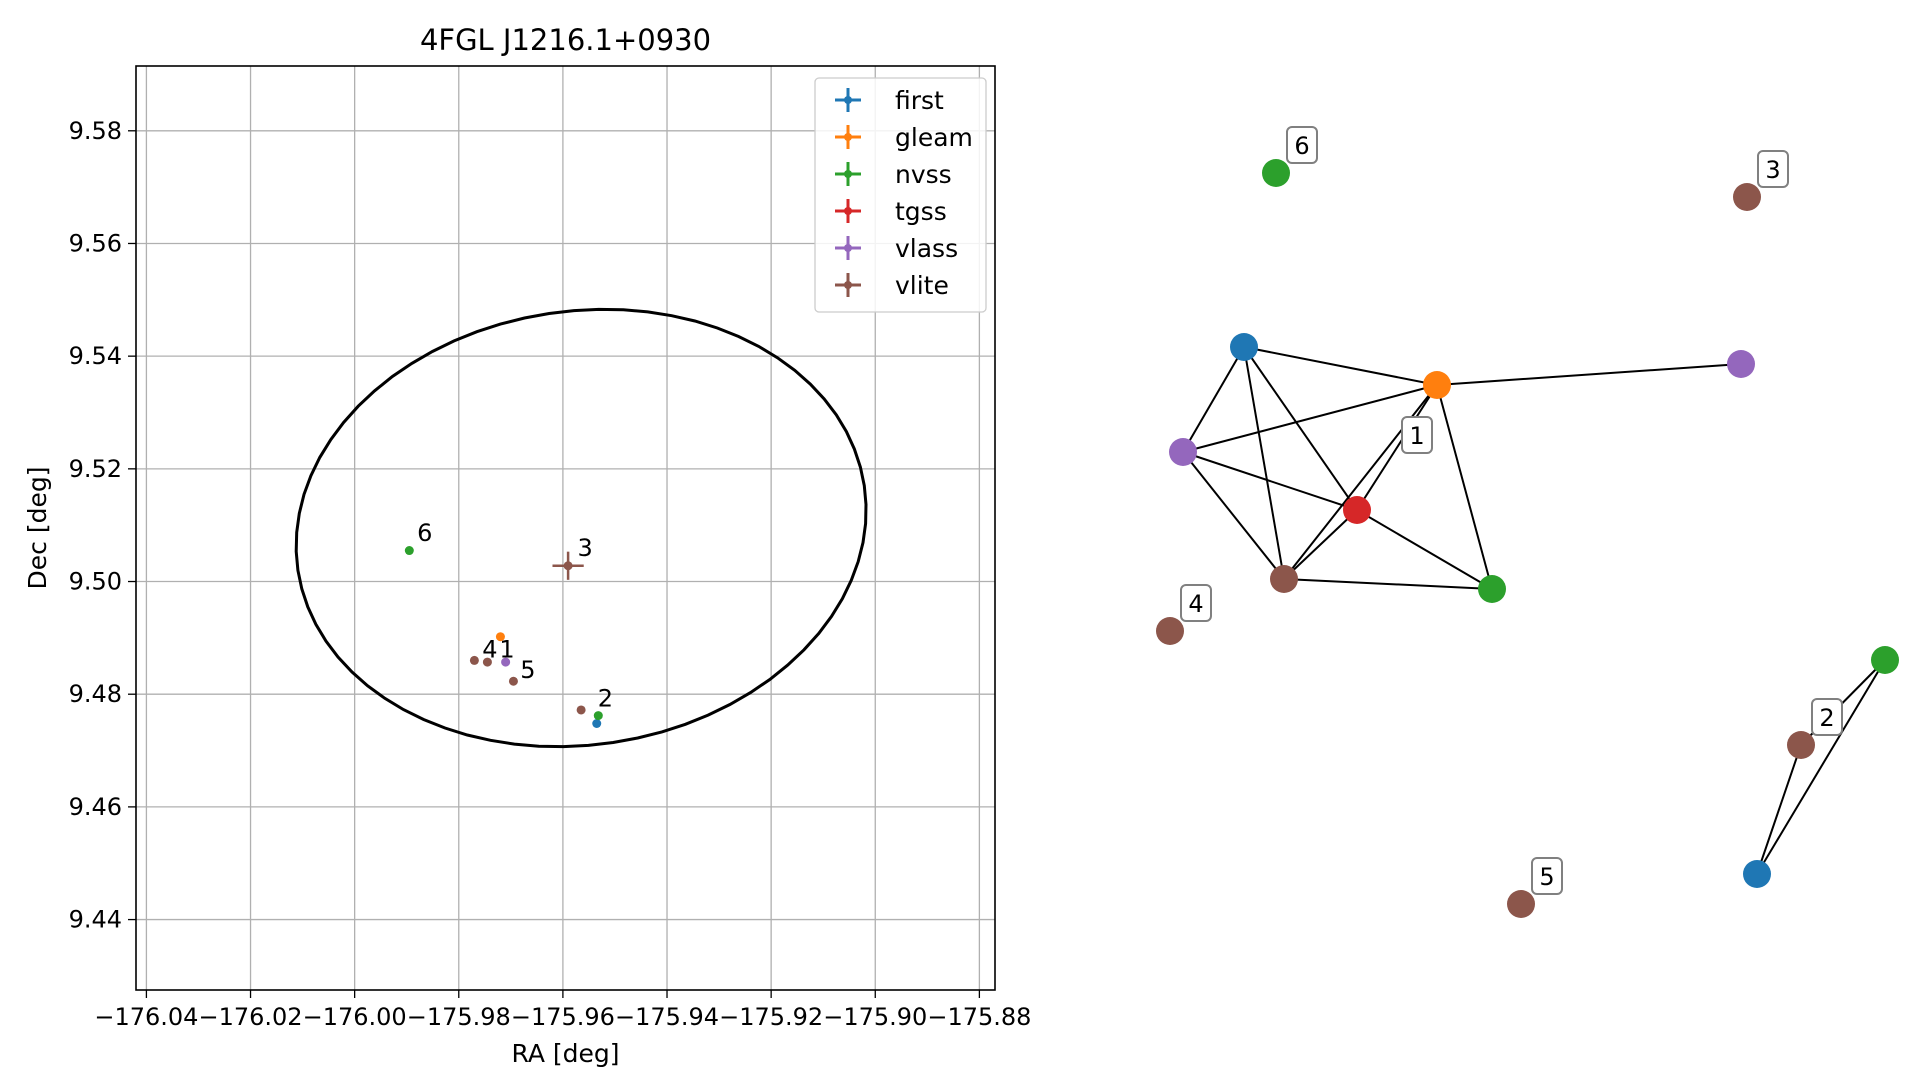  Describe the element at coordinates (848, 174) in the screenshot. I see `legend-dot-nvss` at that location.